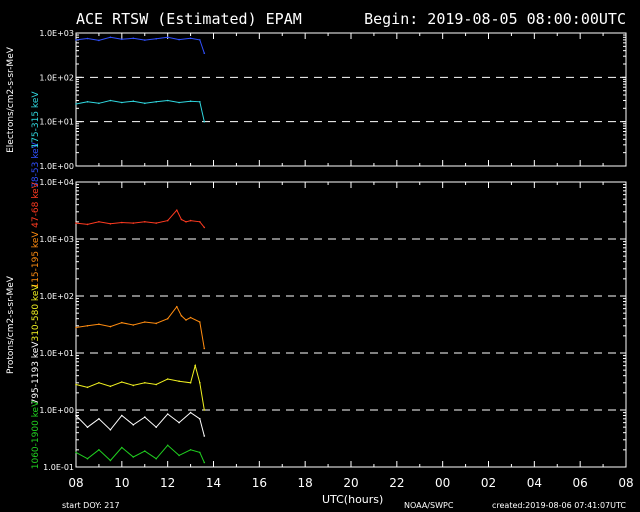  What do you see at coordinates (36, 204) in the screenshot?
I see `legend-p47: 47-68 keV` at bounding box center [36, 204].